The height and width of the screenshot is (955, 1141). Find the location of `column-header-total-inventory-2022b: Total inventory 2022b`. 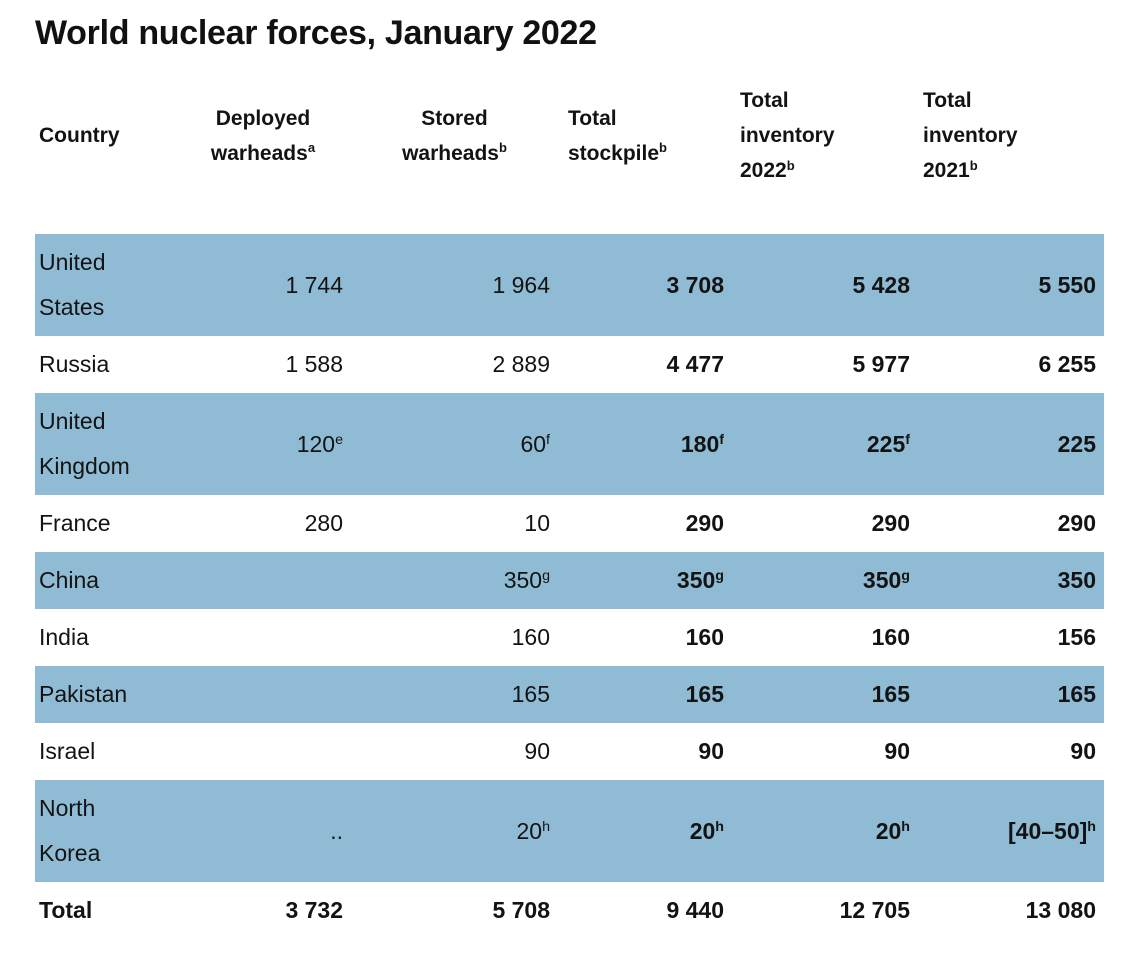

column-header-total-inventory-2022b: Total inventory 2022b is located at coordinates (787, 135).